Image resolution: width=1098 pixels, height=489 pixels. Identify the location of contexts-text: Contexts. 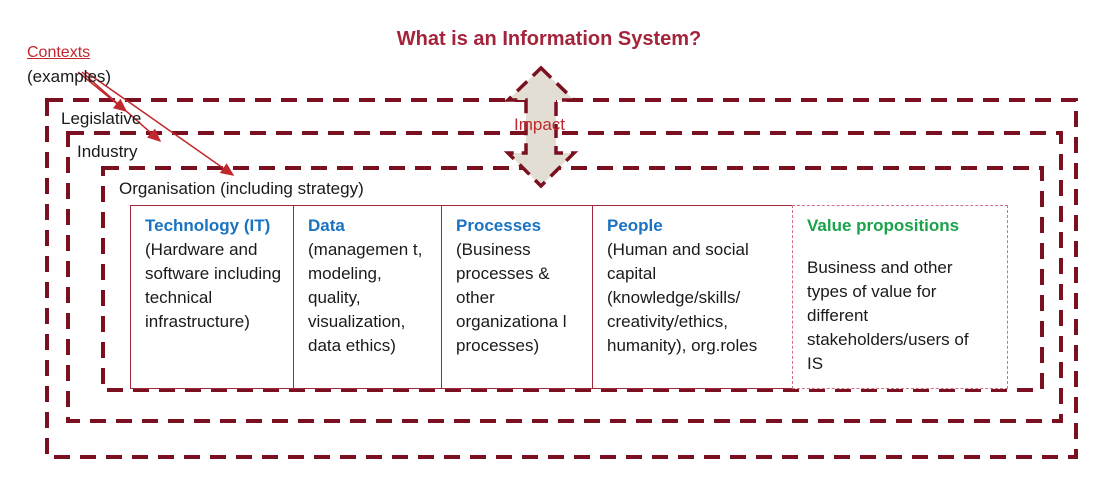
(59, 52).